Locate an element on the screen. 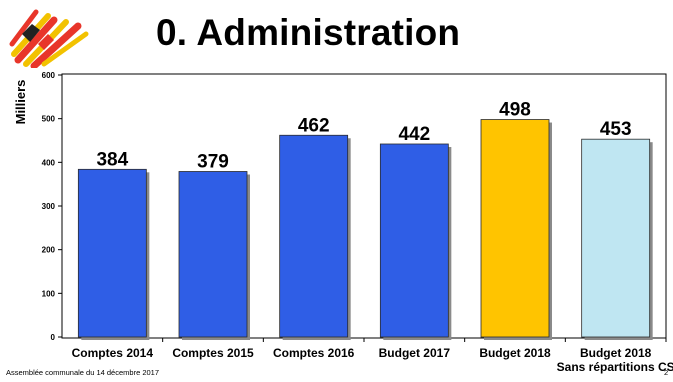 The height and width of the screenshot is (382, 673). y-axis: 0 100 200 300 400 500 600 is located at coordinates (52, 206).